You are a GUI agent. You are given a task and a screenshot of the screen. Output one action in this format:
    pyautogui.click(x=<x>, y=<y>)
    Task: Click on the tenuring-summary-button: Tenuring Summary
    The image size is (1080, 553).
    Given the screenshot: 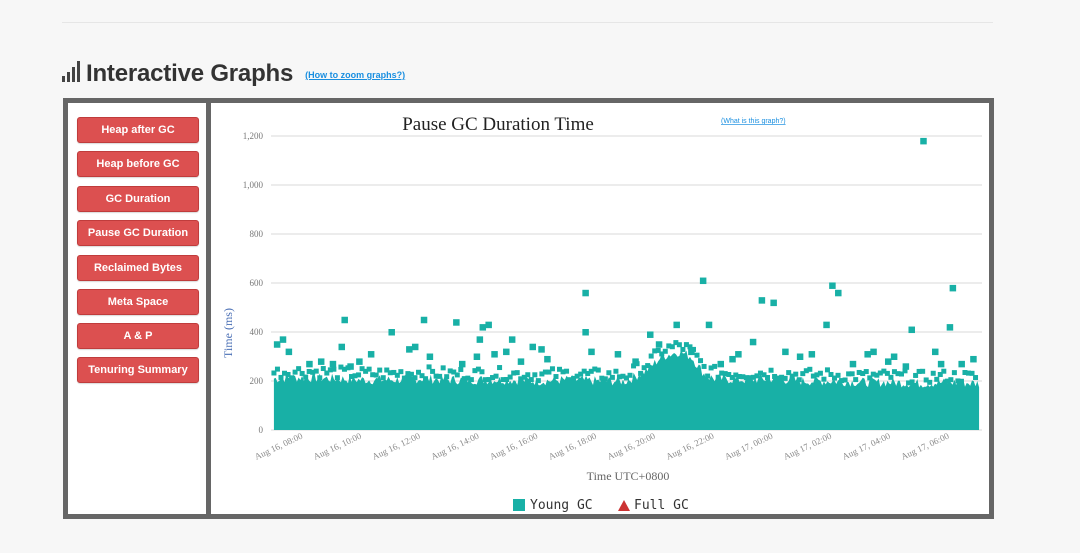 What is the action you would take?
    pyautogui.click(x=138, y=370)
    